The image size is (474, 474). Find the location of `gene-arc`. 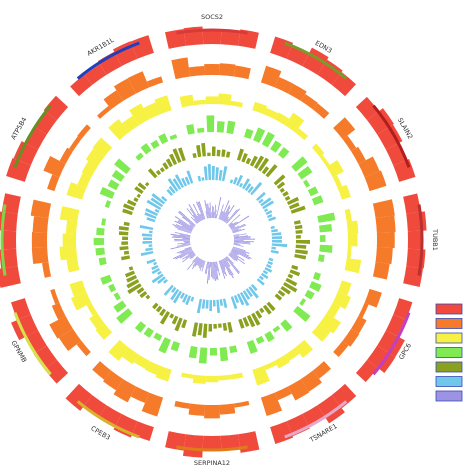

gene-arc is located at coordinates (32, 136).